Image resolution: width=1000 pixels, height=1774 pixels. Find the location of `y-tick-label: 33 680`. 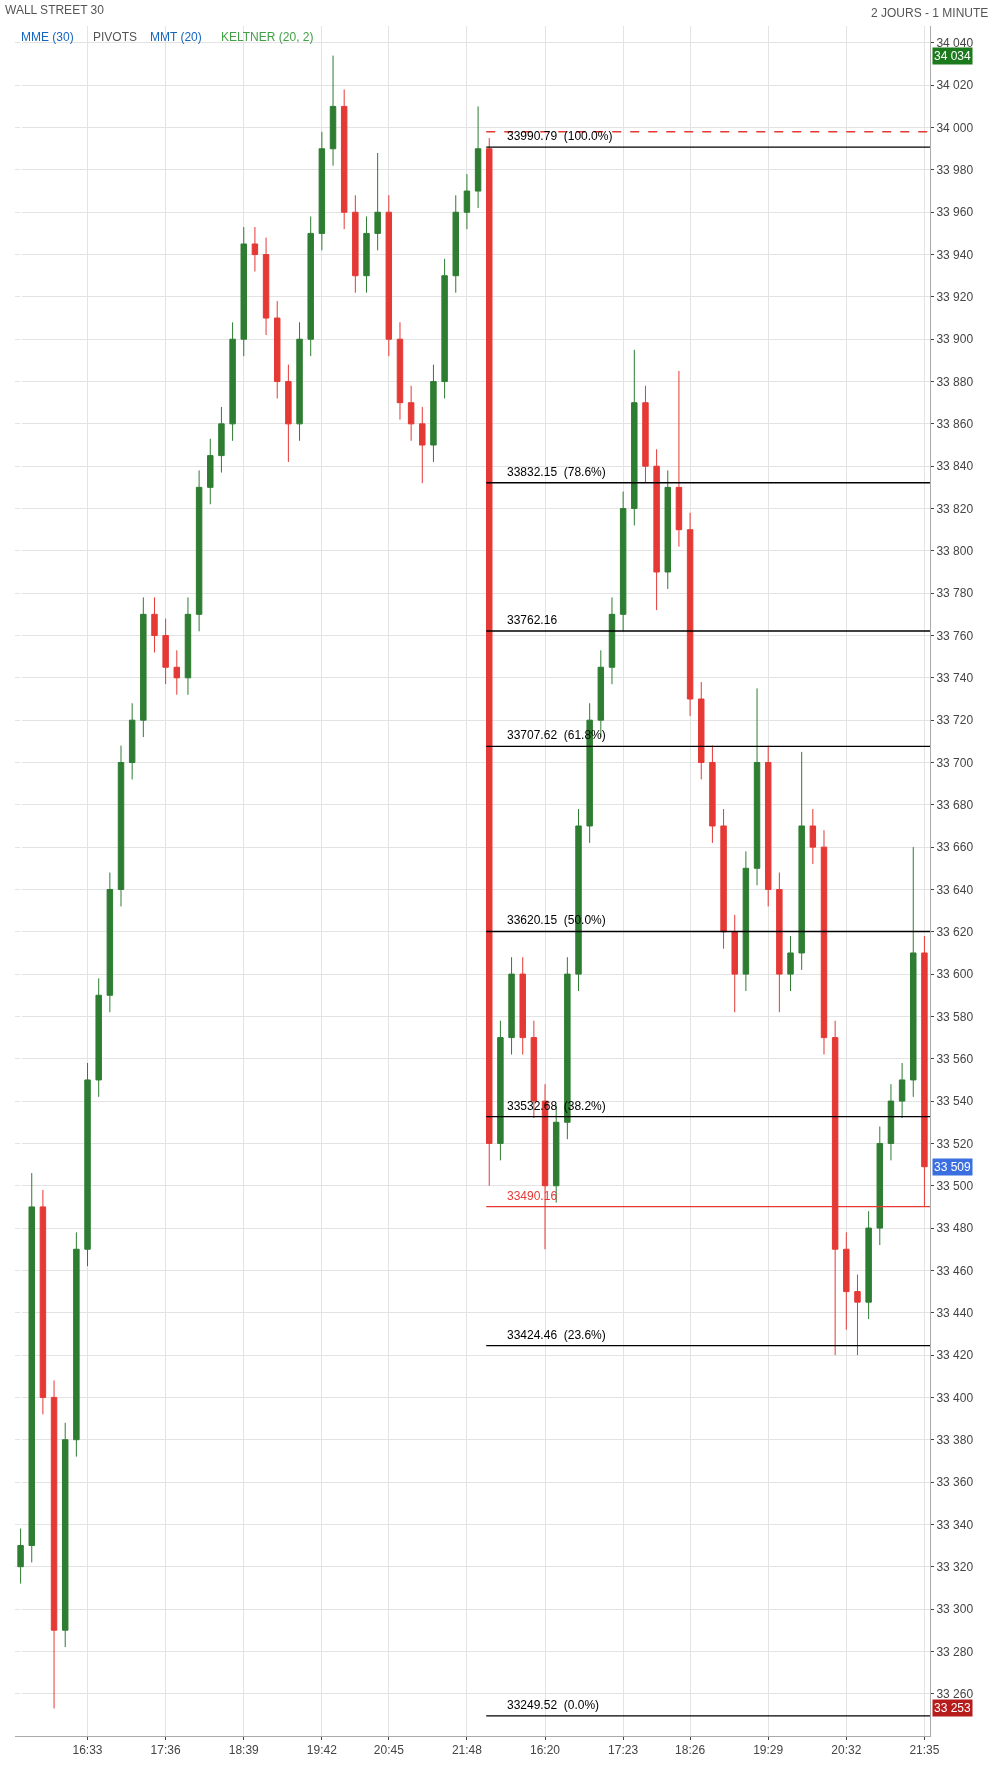

y-tick-label: 33 680 is located at coordinates (955, 805).